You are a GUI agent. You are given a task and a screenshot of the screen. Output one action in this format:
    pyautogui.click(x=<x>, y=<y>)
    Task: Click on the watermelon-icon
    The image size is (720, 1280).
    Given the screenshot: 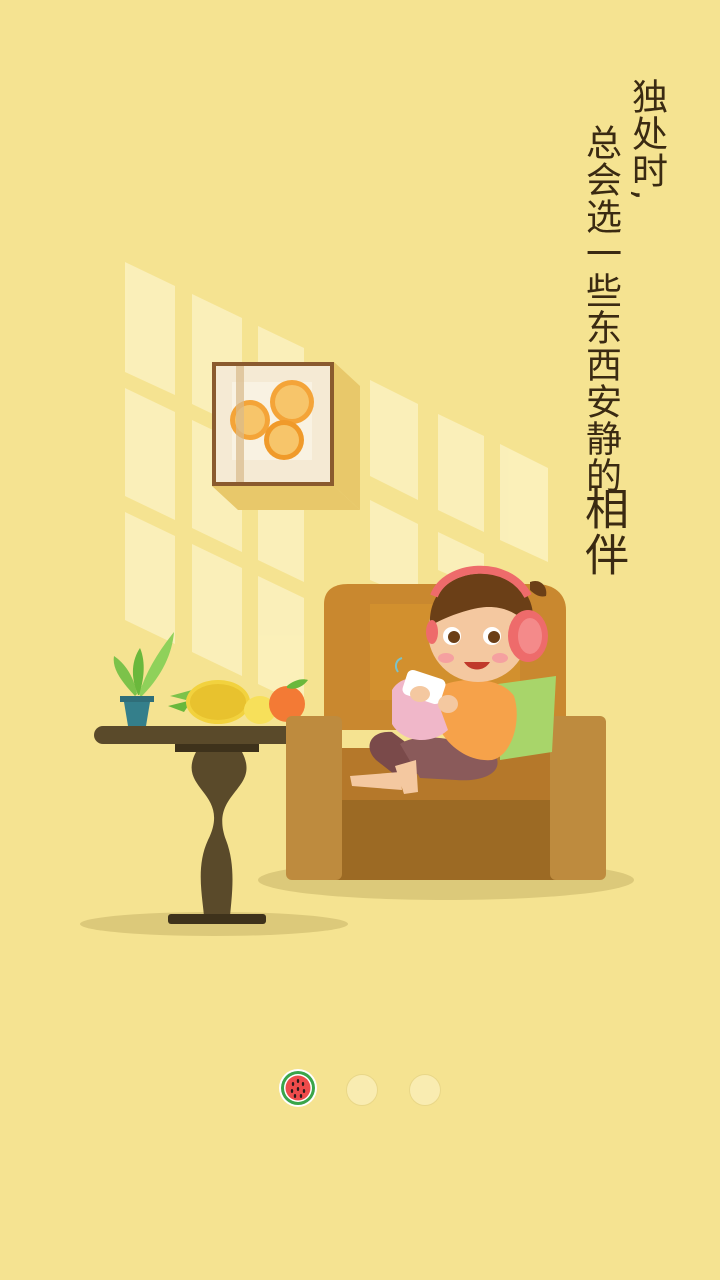 What is the action you would take?
    pyautogui.click(x=298, y=1088)
    